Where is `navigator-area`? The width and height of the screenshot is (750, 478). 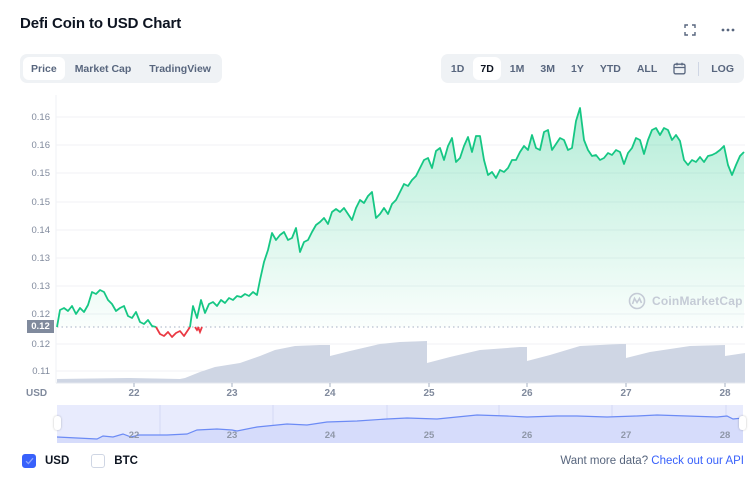 navigator-area is located at coordinates (400, 429).